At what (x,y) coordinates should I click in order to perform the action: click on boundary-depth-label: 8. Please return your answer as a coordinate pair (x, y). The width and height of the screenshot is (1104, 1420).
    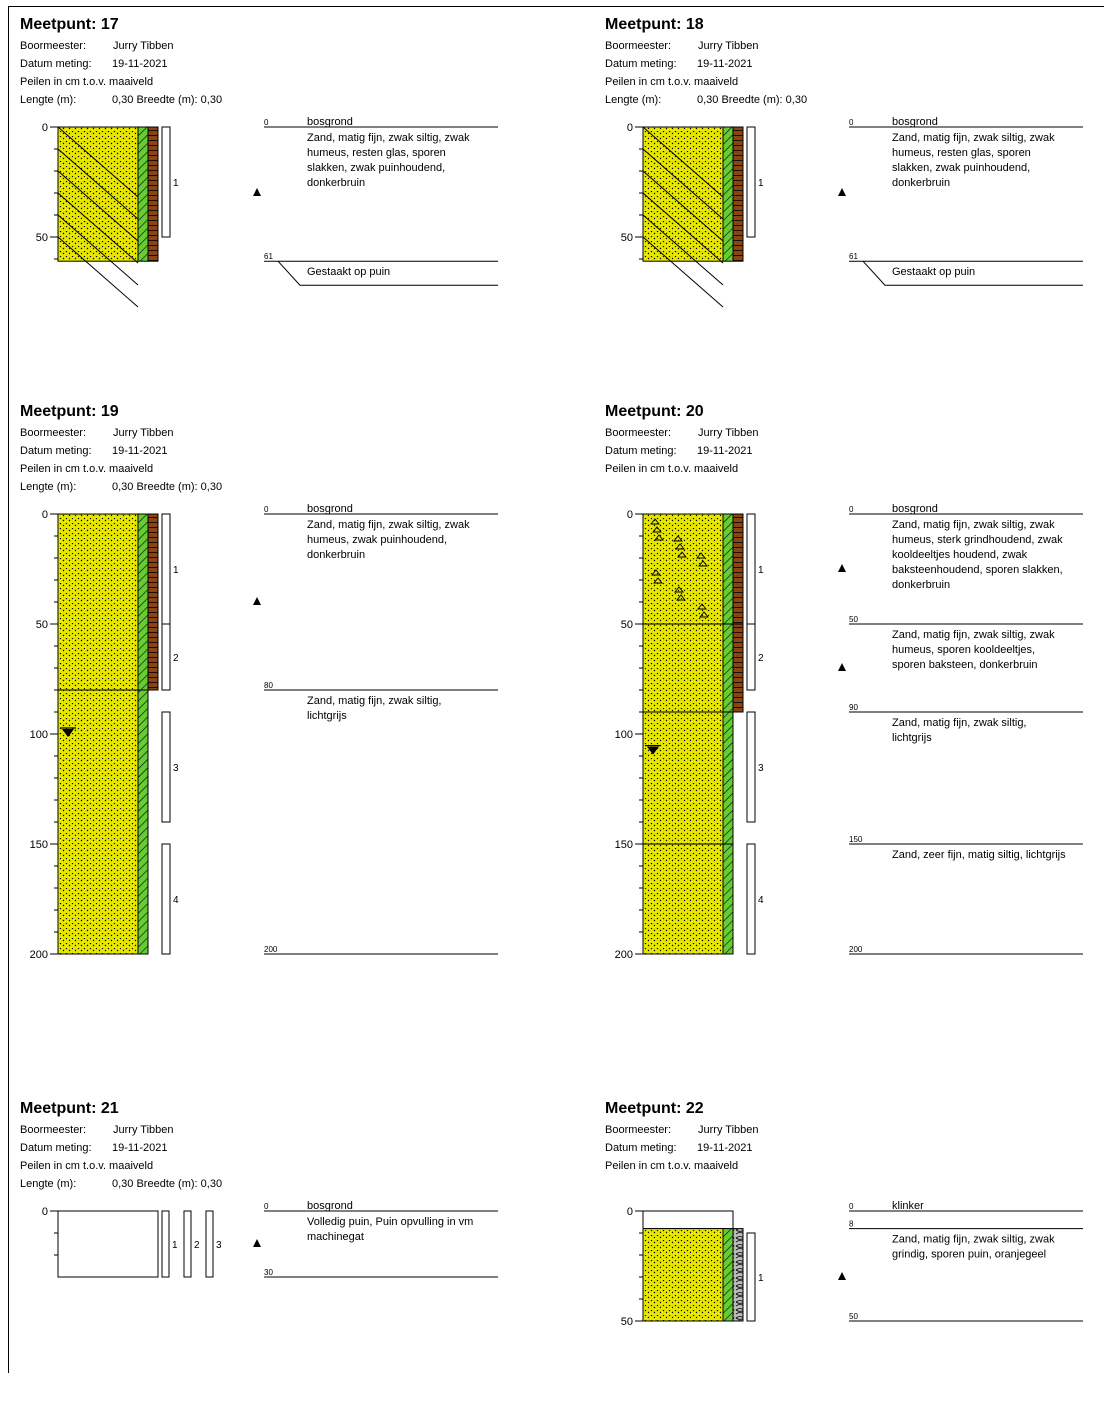
    Looking at the image, I should click on (851, 1224).